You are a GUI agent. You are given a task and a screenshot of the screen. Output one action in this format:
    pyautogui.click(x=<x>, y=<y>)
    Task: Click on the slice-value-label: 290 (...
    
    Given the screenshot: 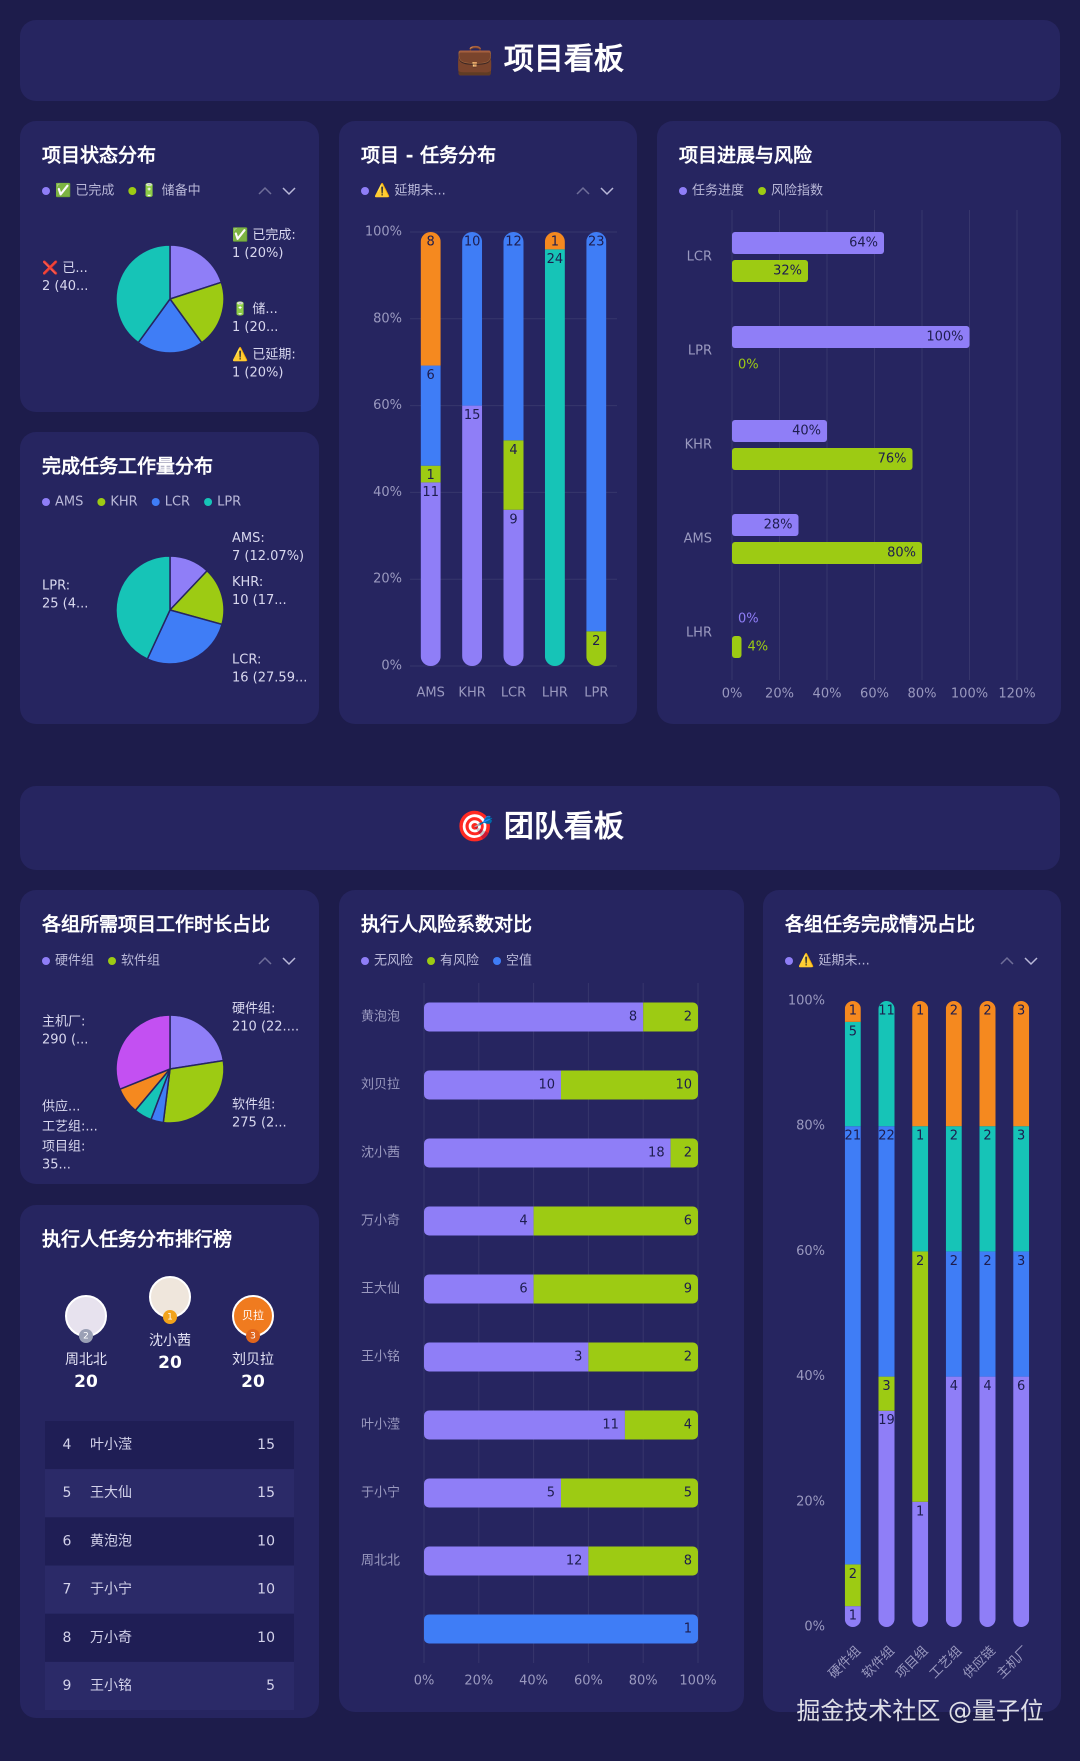 What is the action you would take?
    pyautogui.click(x=65, y=1040)
    